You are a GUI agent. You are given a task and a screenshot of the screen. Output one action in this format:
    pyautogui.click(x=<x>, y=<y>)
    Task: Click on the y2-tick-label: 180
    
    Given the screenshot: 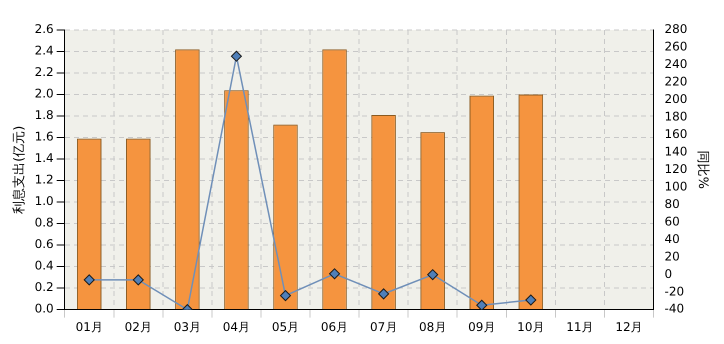 What is the action you would take?
    pyautogui.click(x=676, y=117)
    